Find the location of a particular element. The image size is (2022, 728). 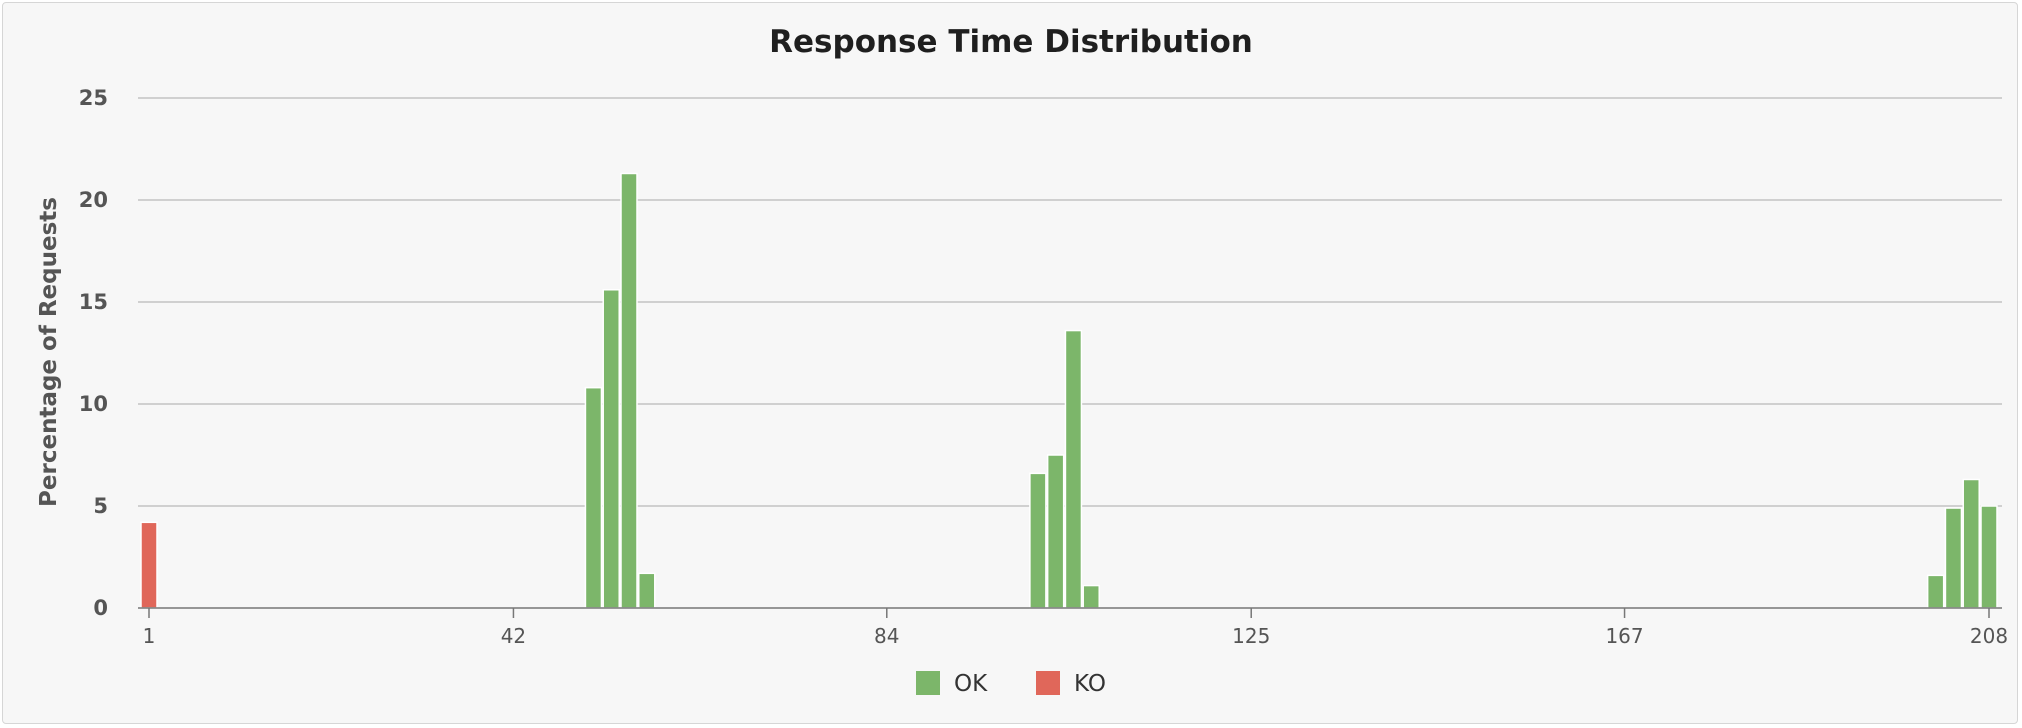

x-tick-label: 84 is located at coordinates (886, 636).